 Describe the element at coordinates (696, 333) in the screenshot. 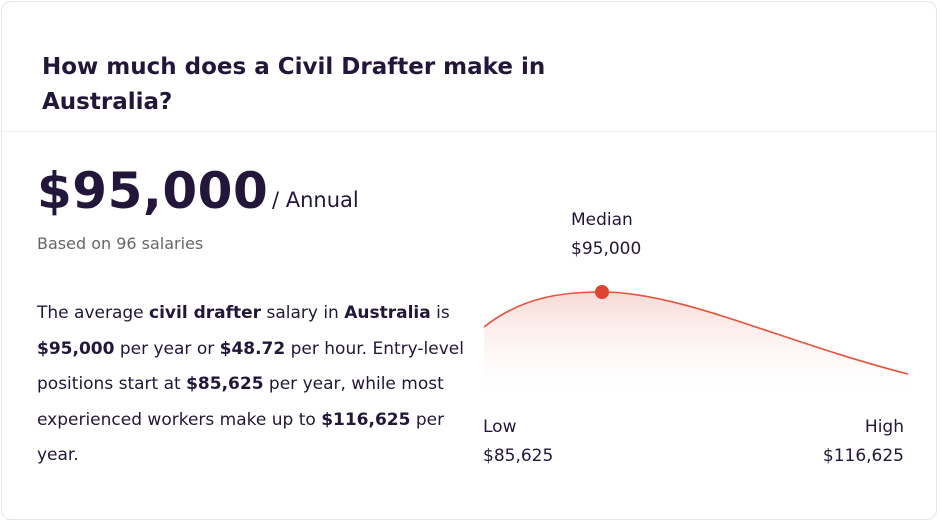

I see `curve-line` at that location.